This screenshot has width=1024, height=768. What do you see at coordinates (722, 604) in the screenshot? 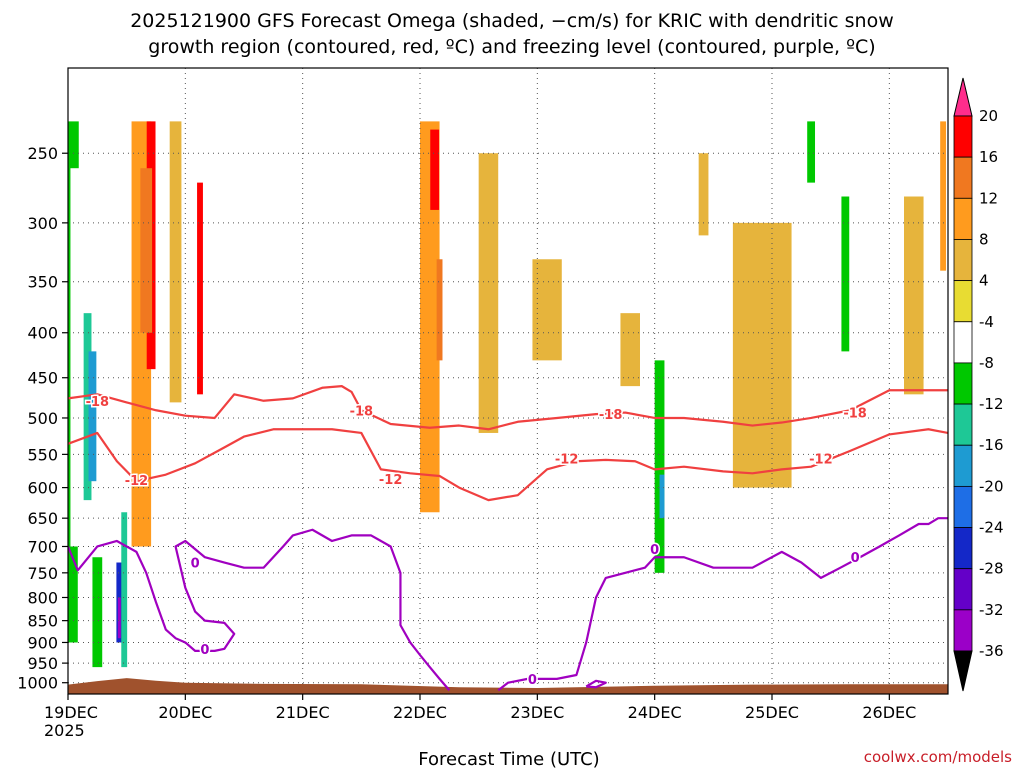
I see `contour-line-0b` at bounding box center [722, 604].